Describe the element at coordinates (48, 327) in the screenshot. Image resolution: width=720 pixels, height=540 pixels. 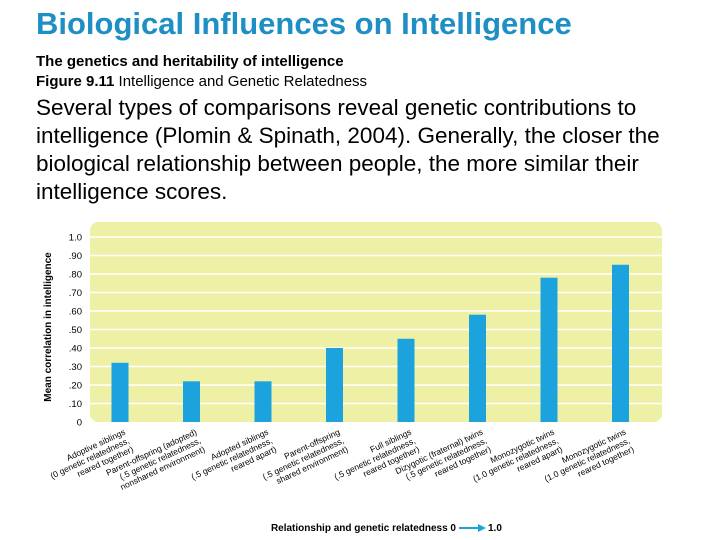
I see `y-axis-label: Mean correlation in intelligence` at that location.